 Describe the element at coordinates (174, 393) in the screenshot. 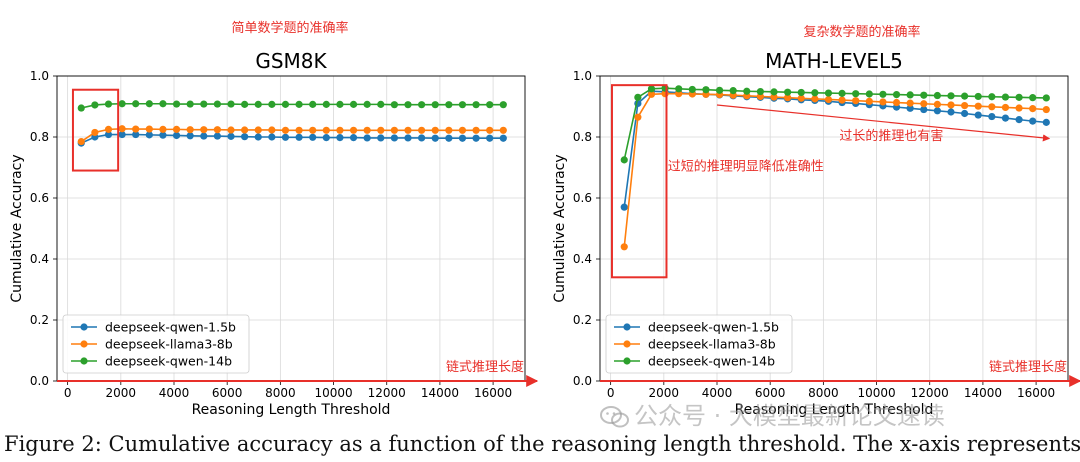

I see `x-tick-label: 4000` at that location.